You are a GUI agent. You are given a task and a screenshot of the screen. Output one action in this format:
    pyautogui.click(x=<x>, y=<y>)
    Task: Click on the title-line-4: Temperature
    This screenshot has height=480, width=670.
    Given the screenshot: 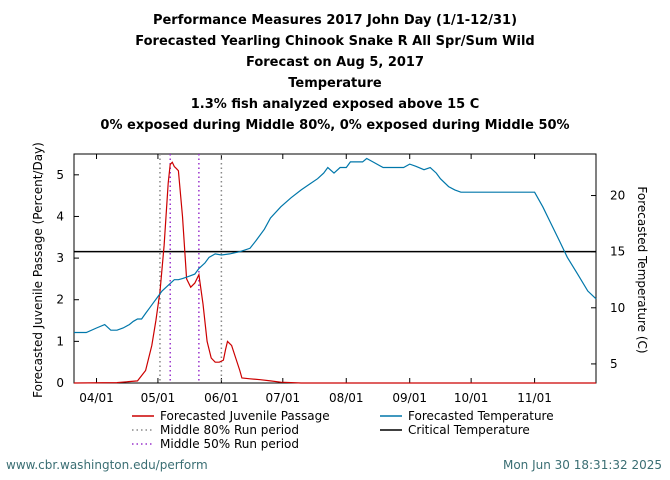 What is the action you would take?
    pyautogui.click(x=335, y=83)
    